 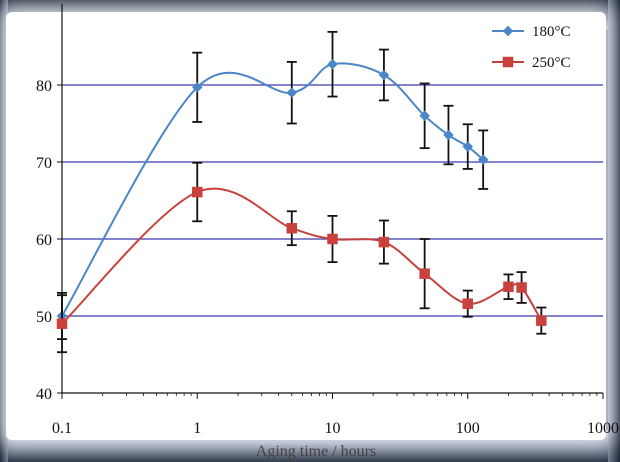 What do you see at coordinates (551, 32) in the screenshot?
I see `legend-label: 180°C` at bounding box center [551, 32].